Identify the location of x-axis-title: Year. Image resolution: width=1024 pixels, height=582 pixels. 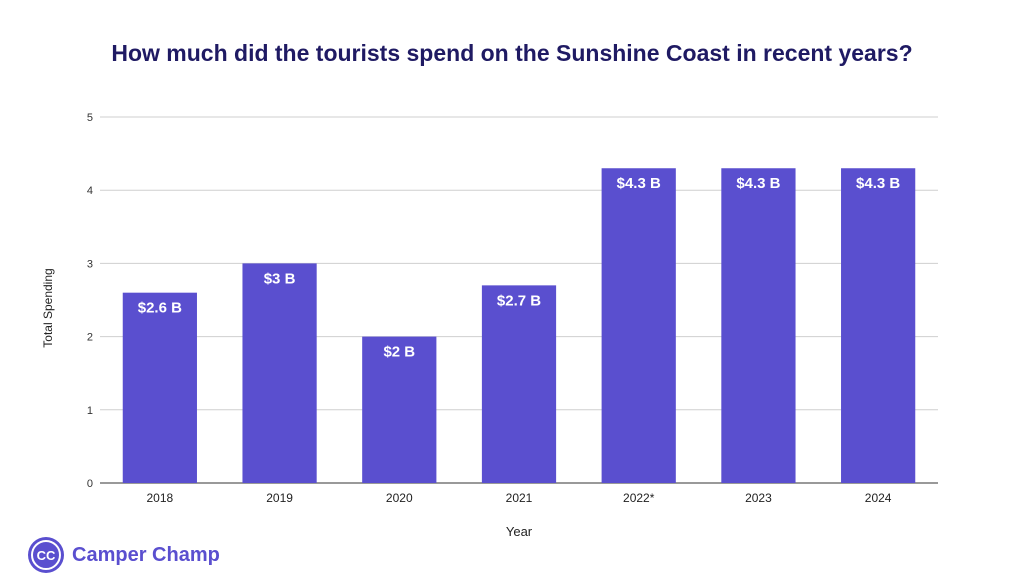
(519, 531).